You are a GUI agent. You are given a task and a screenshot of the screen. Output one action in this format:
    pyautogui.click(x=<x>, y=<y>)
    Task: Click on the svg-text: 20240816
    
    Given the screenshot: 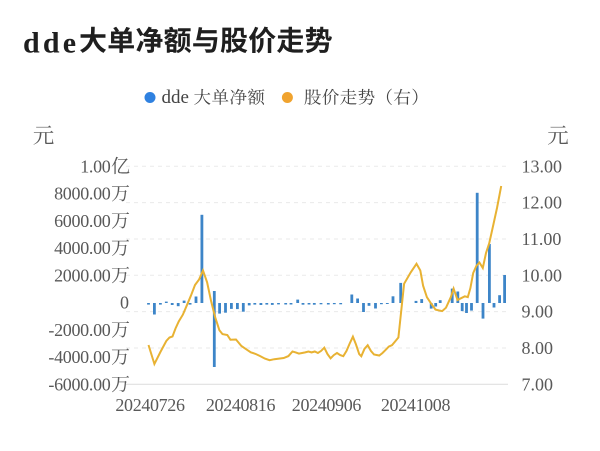 What is the action you would take?
    pyautogui.click(x=241, y=405)
    